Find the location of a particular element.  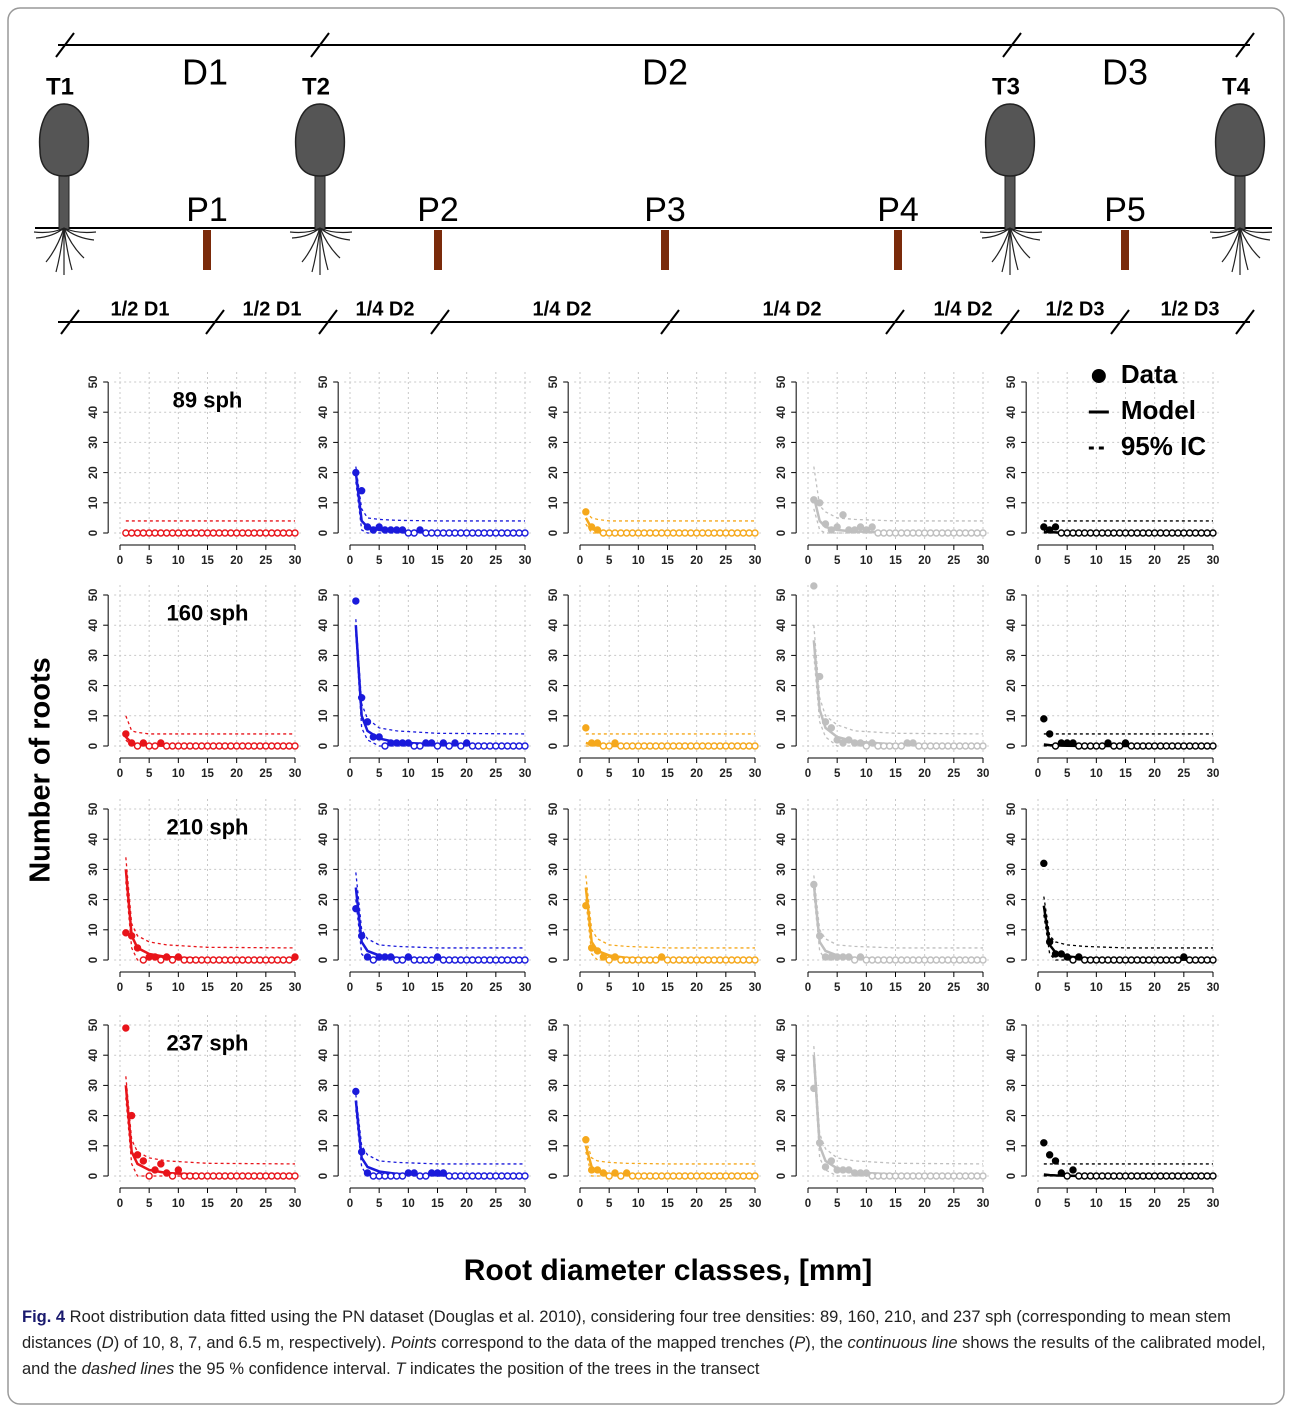

x-tick-label: 0 is located at coordinates (350, 774).